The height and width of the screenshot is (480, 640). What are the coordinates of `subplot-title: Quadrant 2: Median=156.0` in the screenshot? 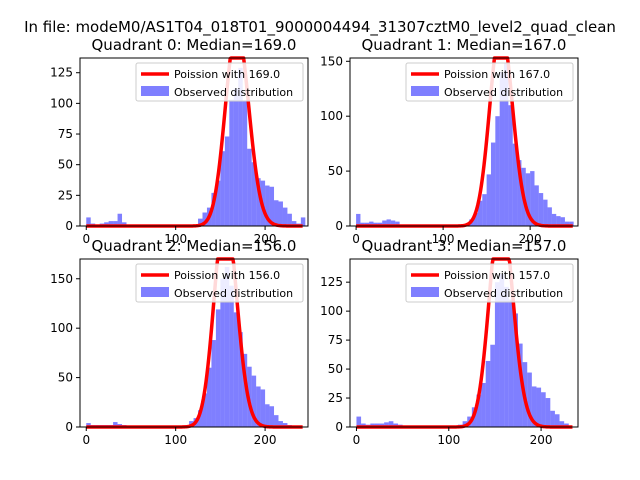 It's located at (194, 246).